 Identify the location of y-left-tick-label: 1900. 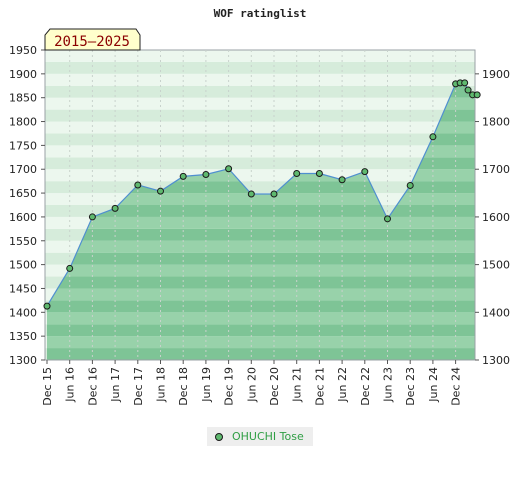
(23, 74).